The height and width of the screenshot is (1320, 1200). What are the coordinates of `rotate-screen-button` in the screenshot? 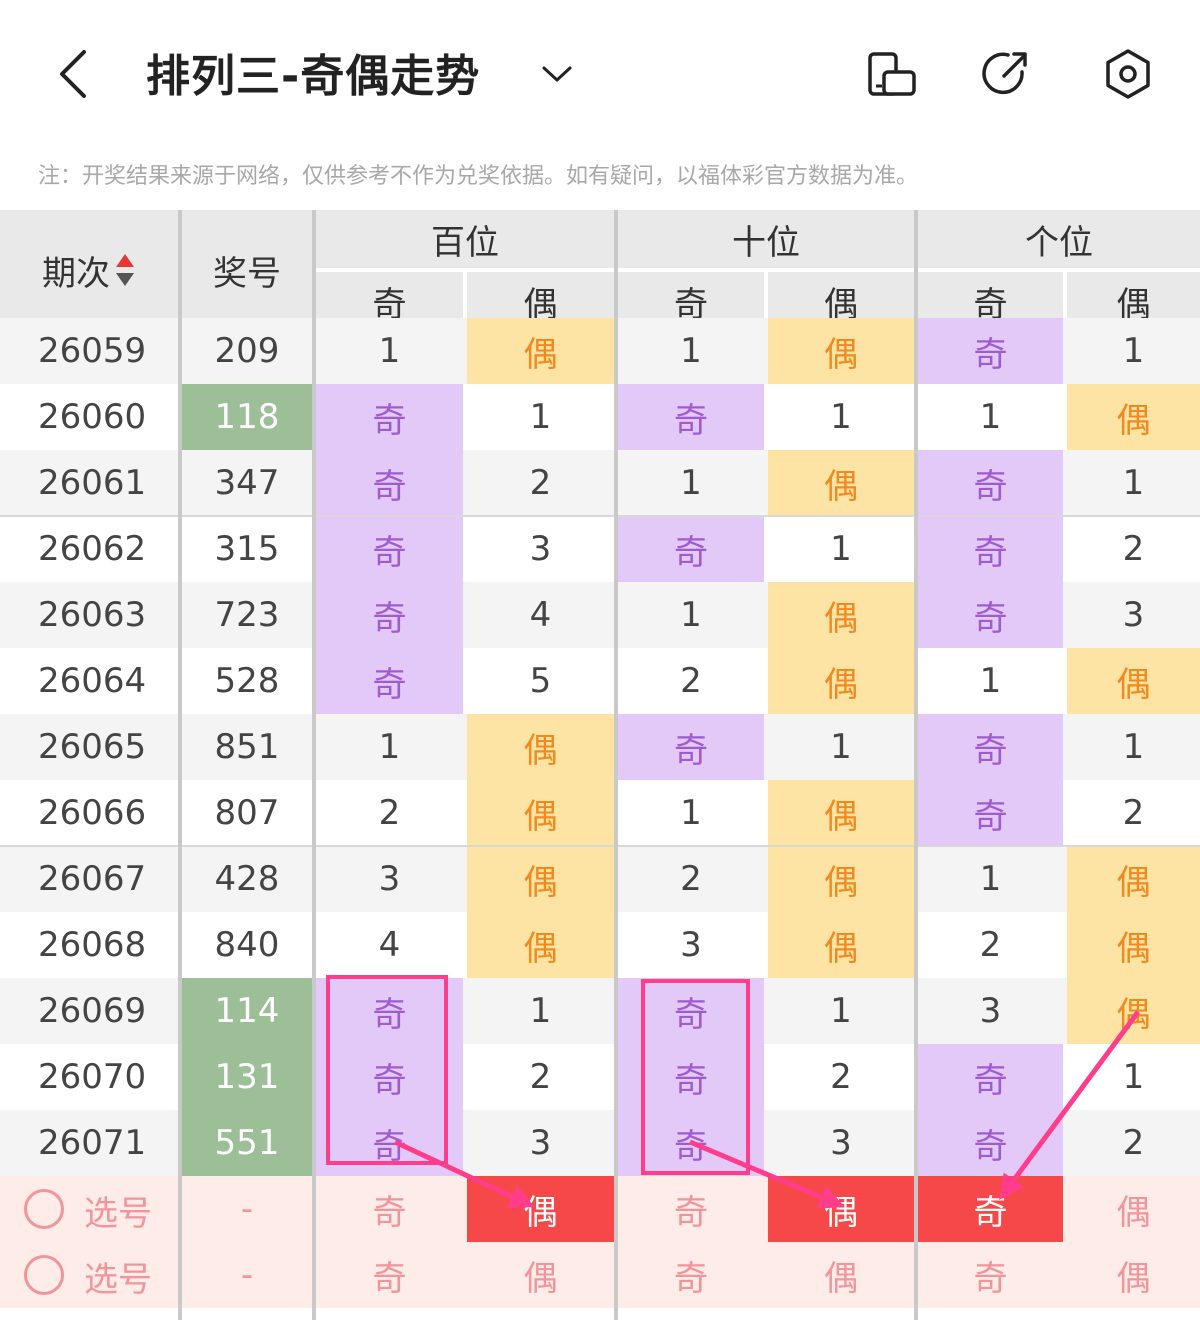 It's located at (892, 74).